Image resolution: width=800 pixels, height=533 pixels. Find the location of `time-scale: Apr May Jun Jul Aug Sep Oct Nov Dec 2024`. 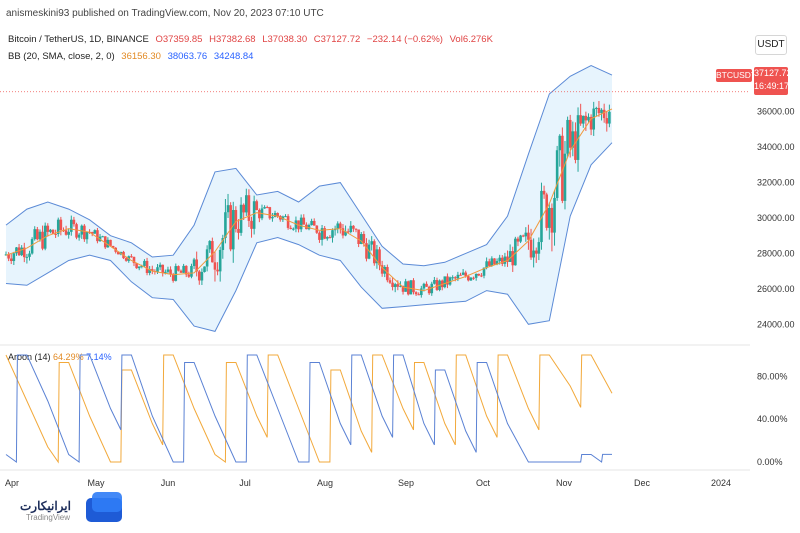

time-scale: Apr May Jun Jul Aug Sep Oct Nov Dec 2024 is located at coordinates (368, 483).